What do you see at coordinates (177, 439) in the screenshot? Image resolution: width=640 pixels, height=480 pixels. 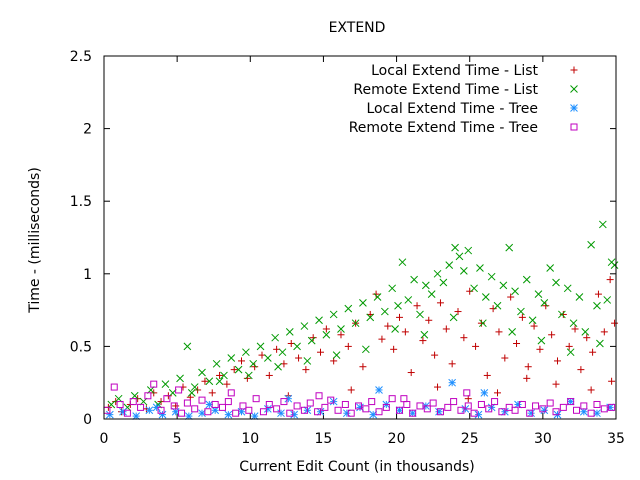 I see `x-tick-label: 5` at bounding box center [177, 439].